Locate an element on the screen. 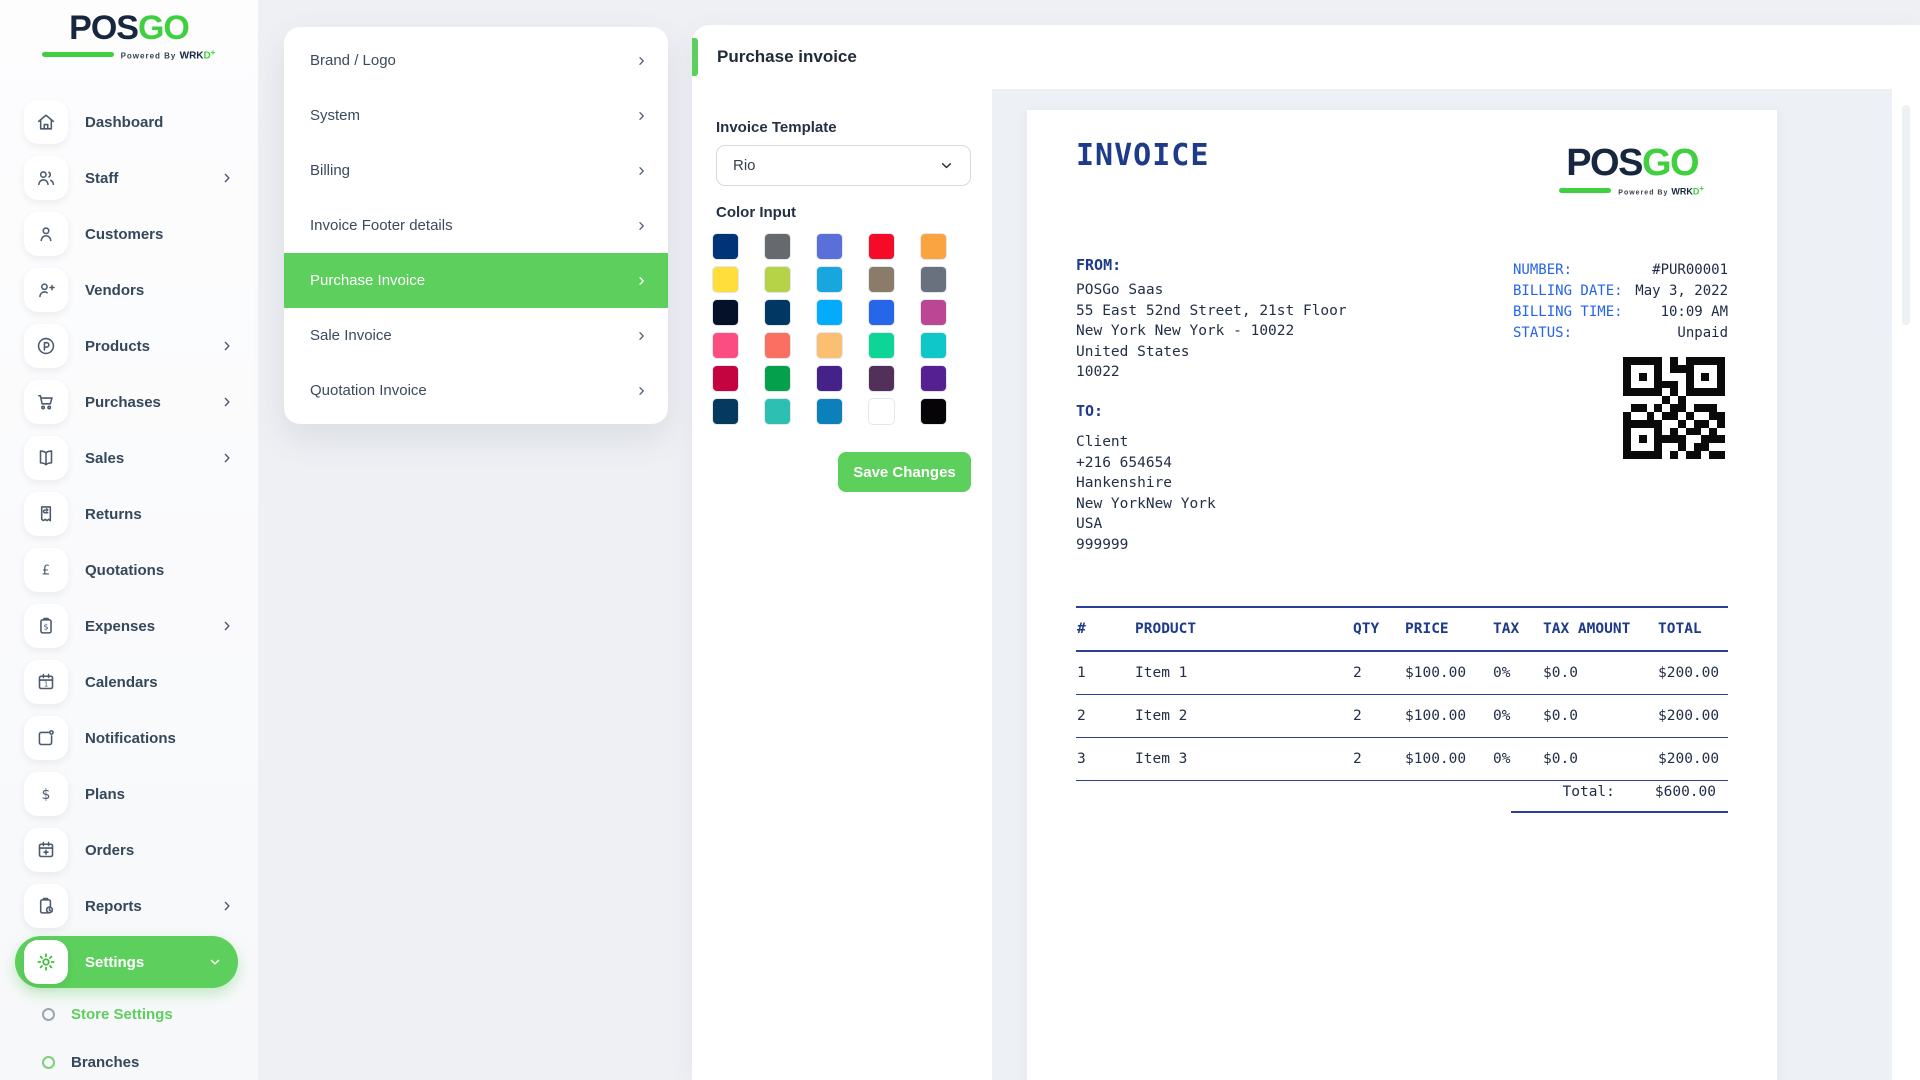  invoice-template-label: Invoice Template is located at coordinates (776, 127).